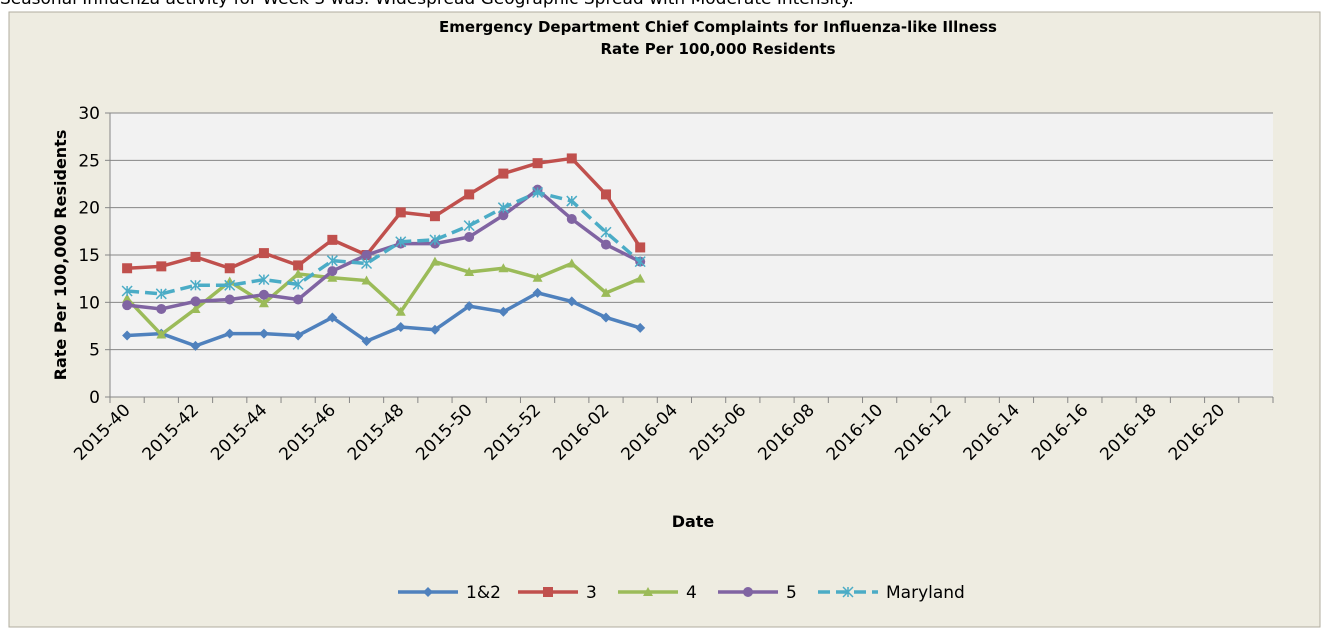  What do you see at coordinates (89, 303) in the screenshot?
I see `y-tick-label: 10` at bounding box center [89, 303].